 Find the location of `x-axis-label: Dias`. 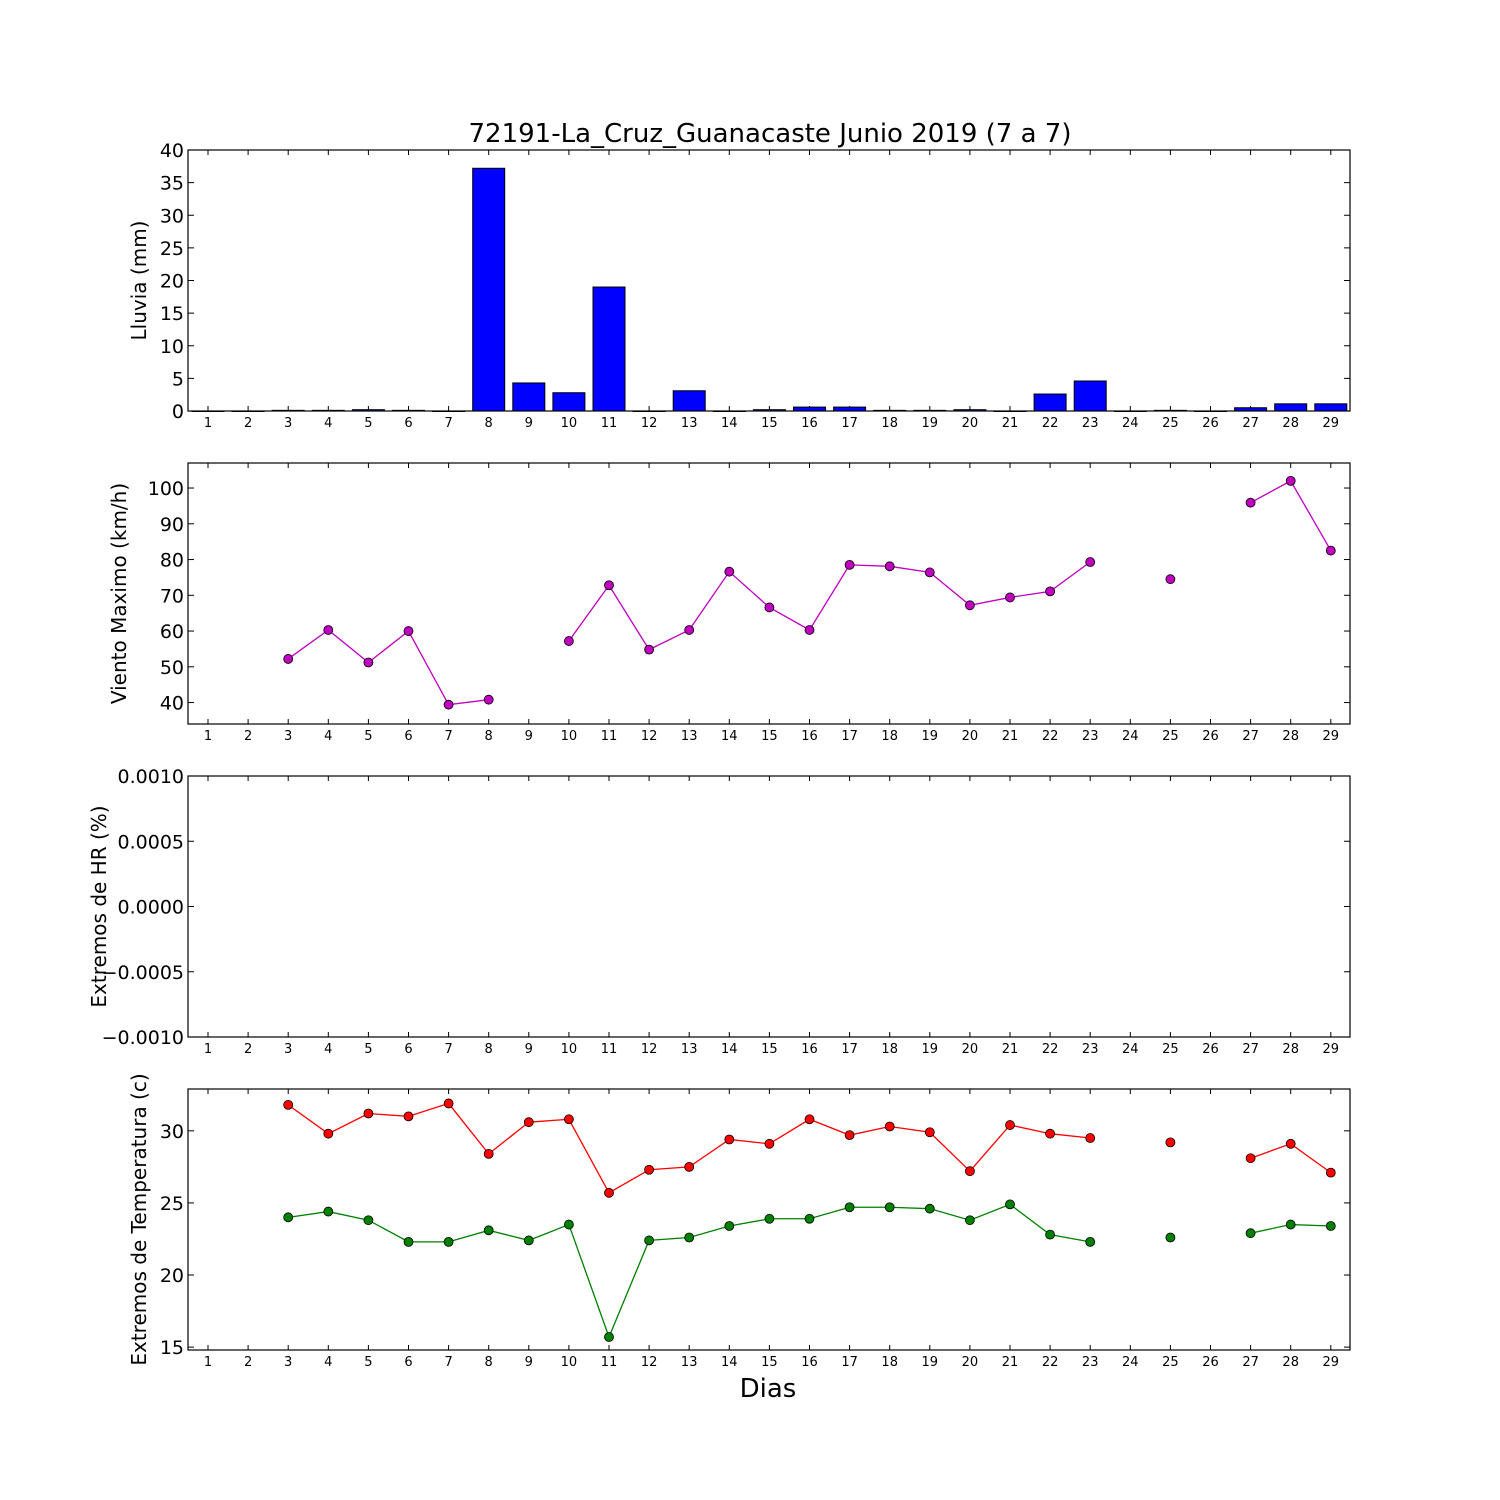

x-axis-label: Dias is located at coordinates (768, 1389).